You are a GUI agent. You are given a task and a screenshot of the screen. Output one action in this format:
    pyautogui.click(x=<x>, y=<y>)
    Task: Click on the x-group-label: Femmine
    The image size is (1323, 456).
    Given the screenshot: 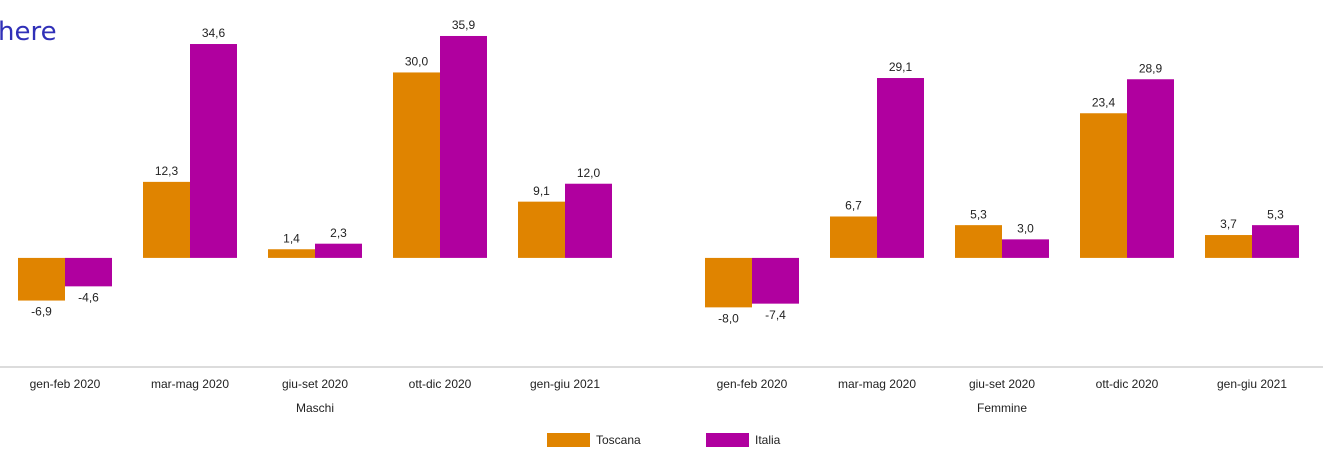 What is the action you would take?
    pyautogui.click(x=1002, y=408)
    